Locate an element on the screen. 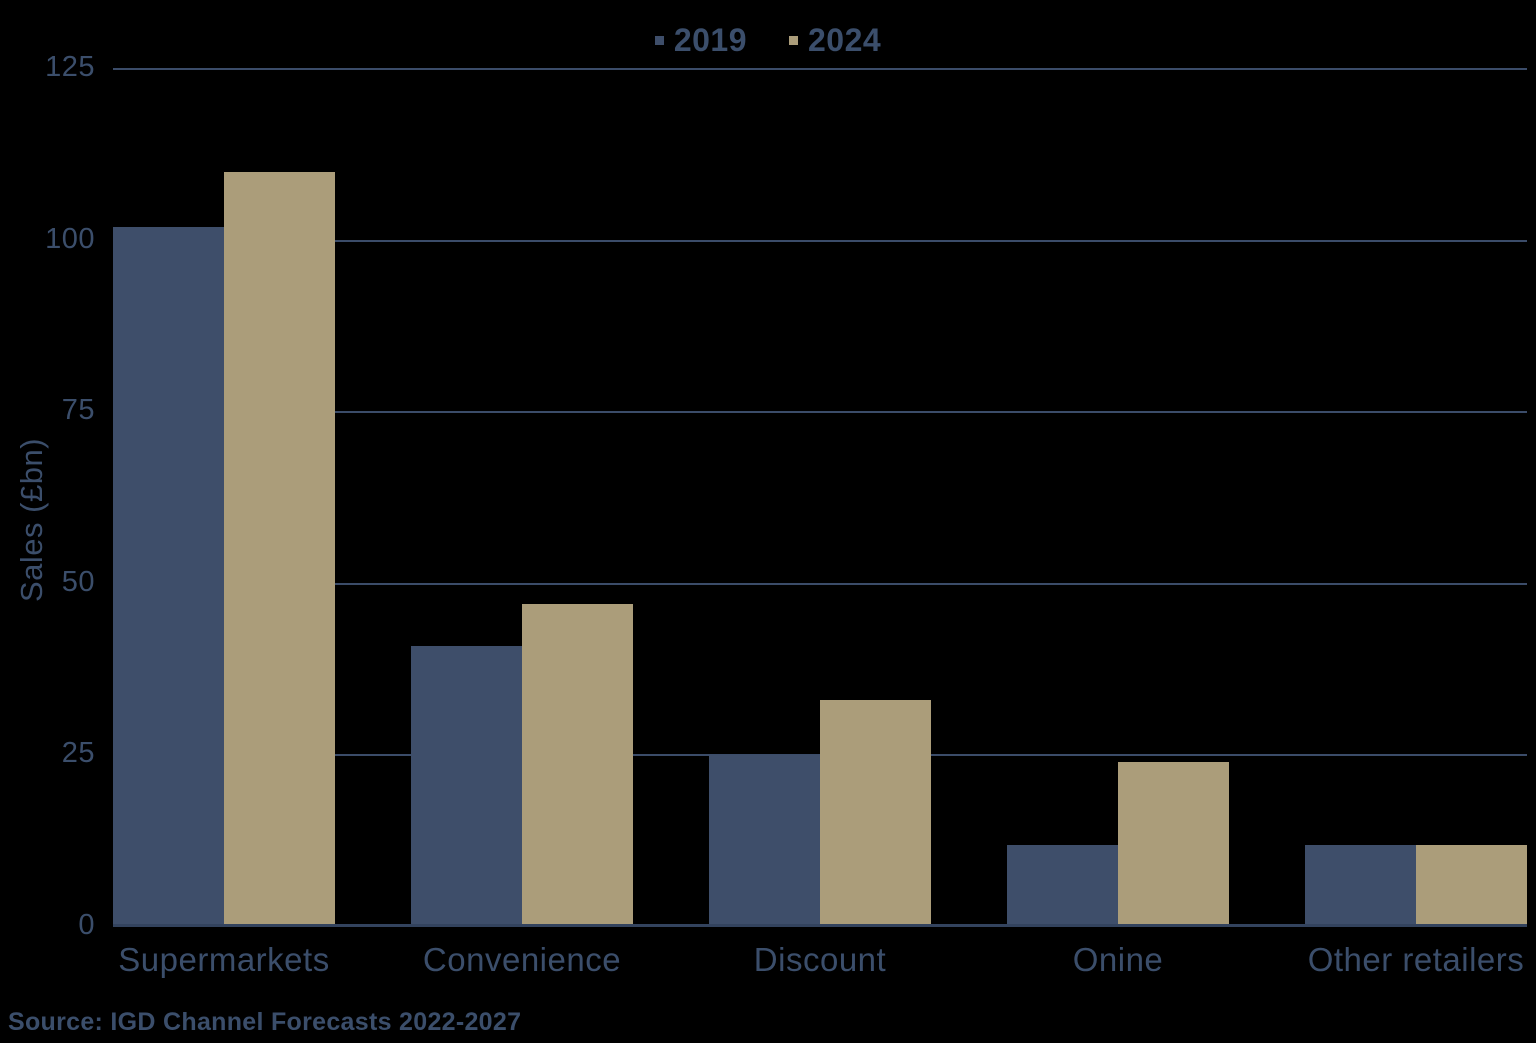  chart-legend: 2019 2024 is located at coordinates (768, 40).